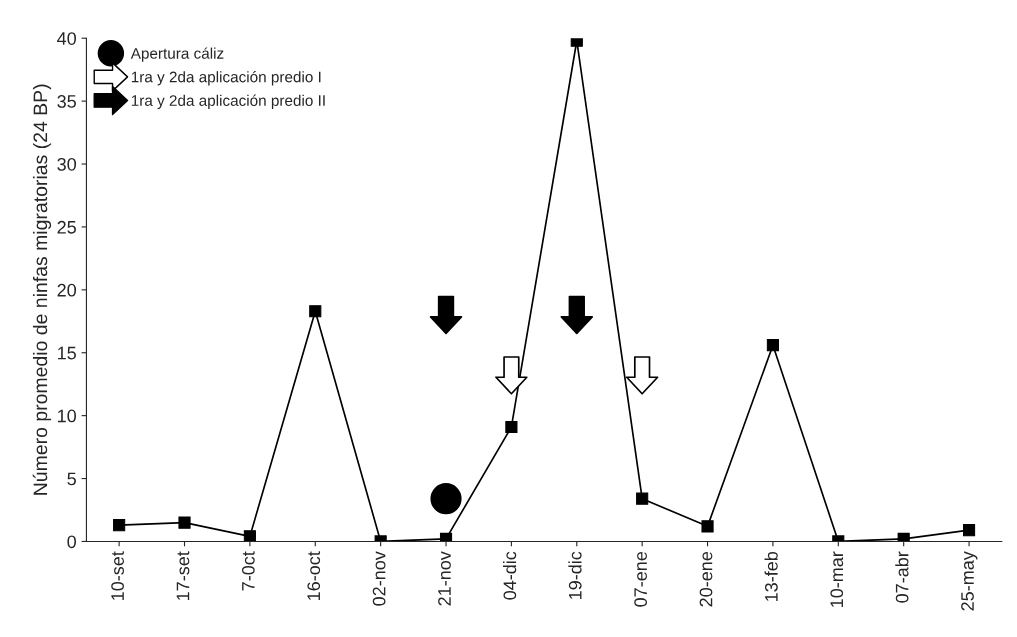 This screenshot has width=1017, height=637. Describe the element at coordinates (42, 289) in the screenshot. I see `y-axis-title: Número promedio de ninfas migratorias (24 BP)` at that location.